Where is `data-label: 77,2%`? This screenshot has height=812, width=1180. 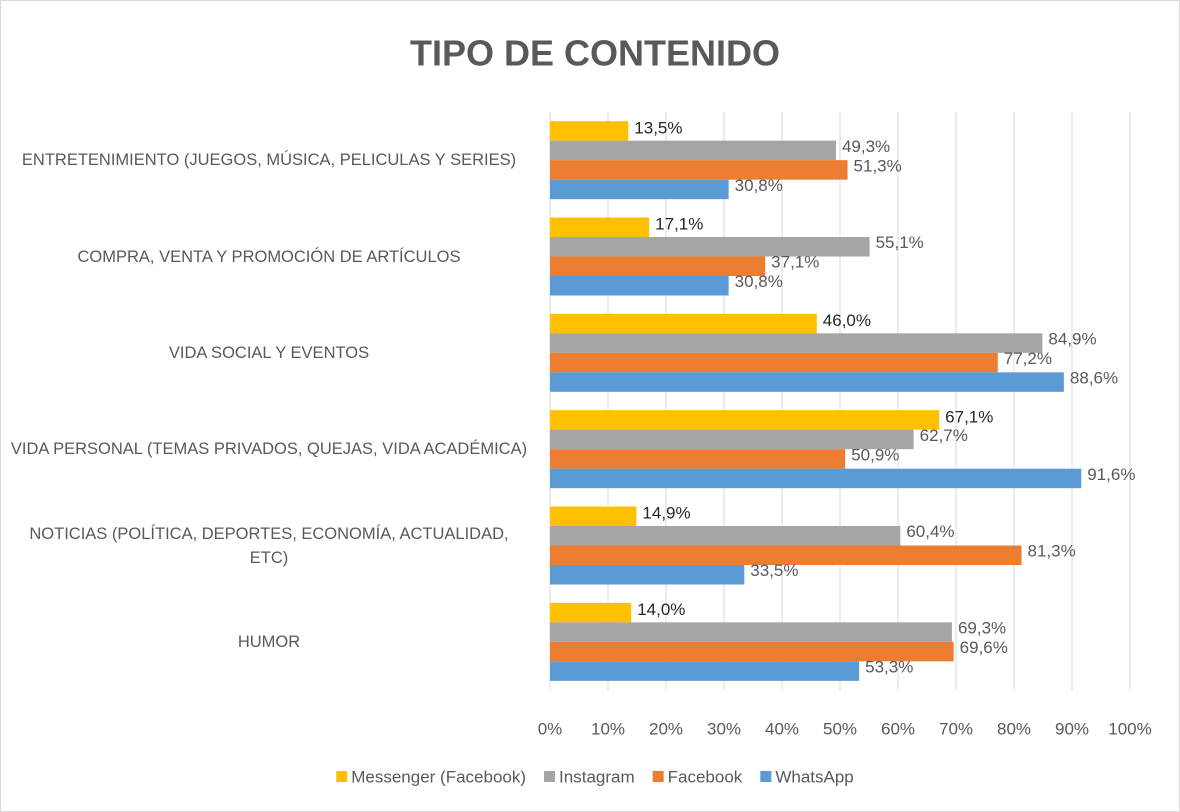 data-label: 77,2% is located at coordinates (1028, 358).